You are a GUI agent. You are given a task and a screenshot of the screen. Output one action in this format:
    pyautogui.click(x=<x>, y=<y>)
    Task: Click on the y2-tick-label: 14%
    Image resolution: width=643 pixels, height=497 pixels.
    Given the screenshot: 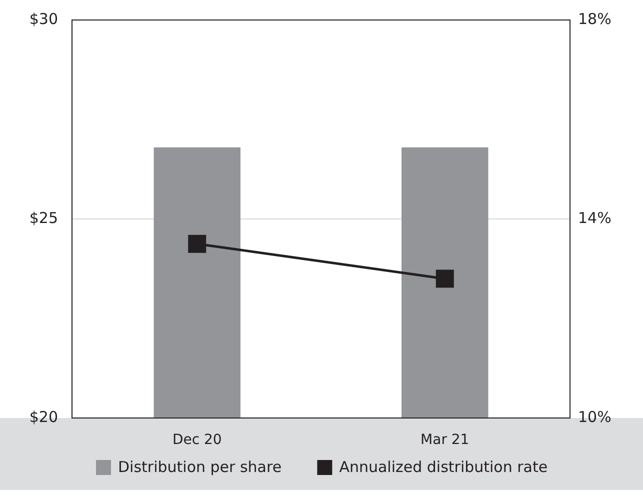 What is the action you would take?
    pyautogui.click(x=595, y=218)
    